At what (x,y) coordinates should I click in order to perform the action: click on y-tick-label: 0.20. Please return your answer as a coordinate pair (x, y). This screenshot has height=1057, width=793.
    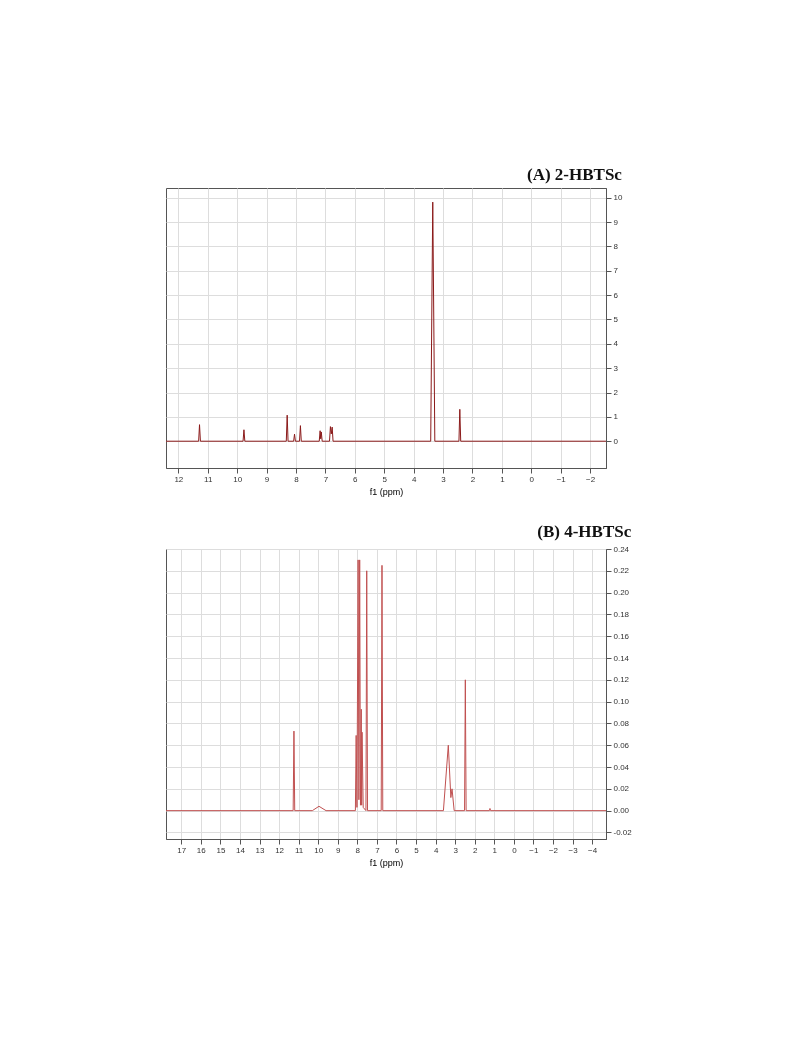
    Looking at the image, I should click on (621, 593).